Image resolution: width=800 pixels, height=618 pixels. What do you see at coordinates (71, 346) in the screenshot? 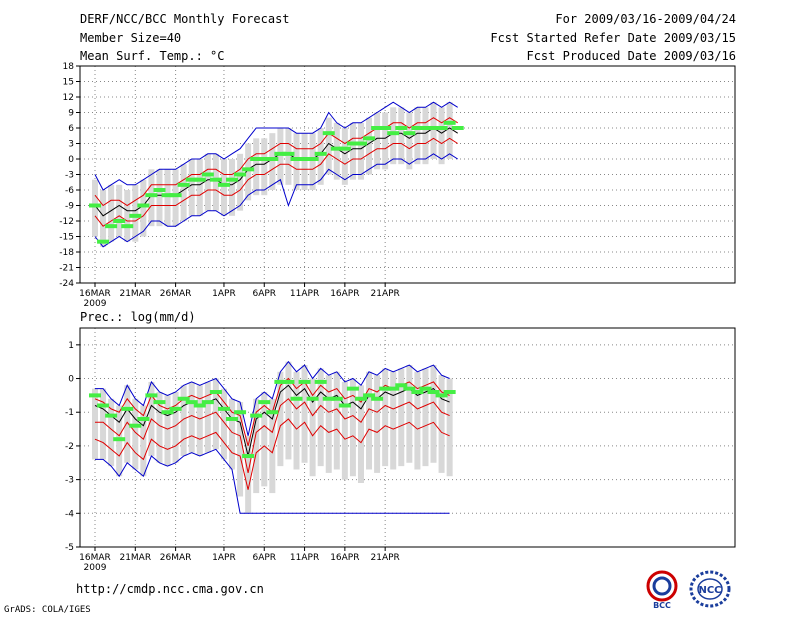
I see `precip-ytick-label: 1` at bounding box center [71, 346].